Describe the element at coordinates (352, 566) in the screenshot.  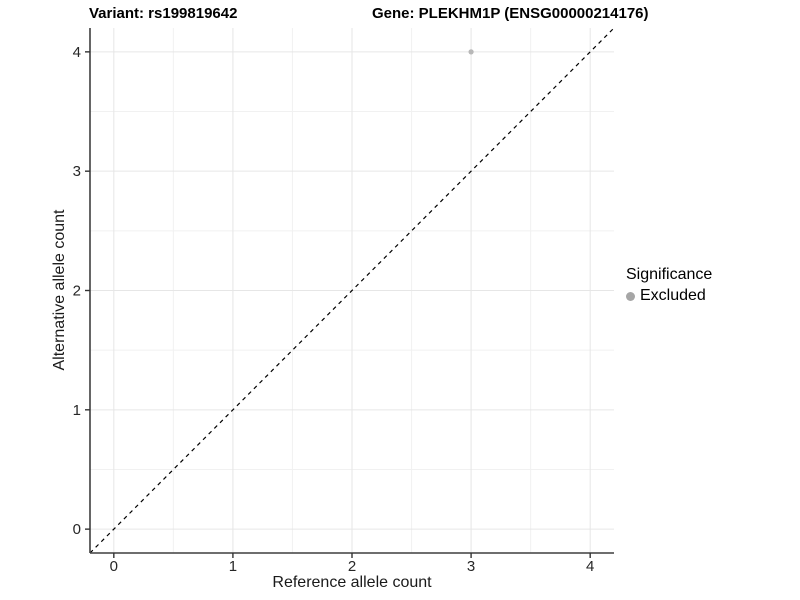
I see `x-tick-label: 2` at that location.